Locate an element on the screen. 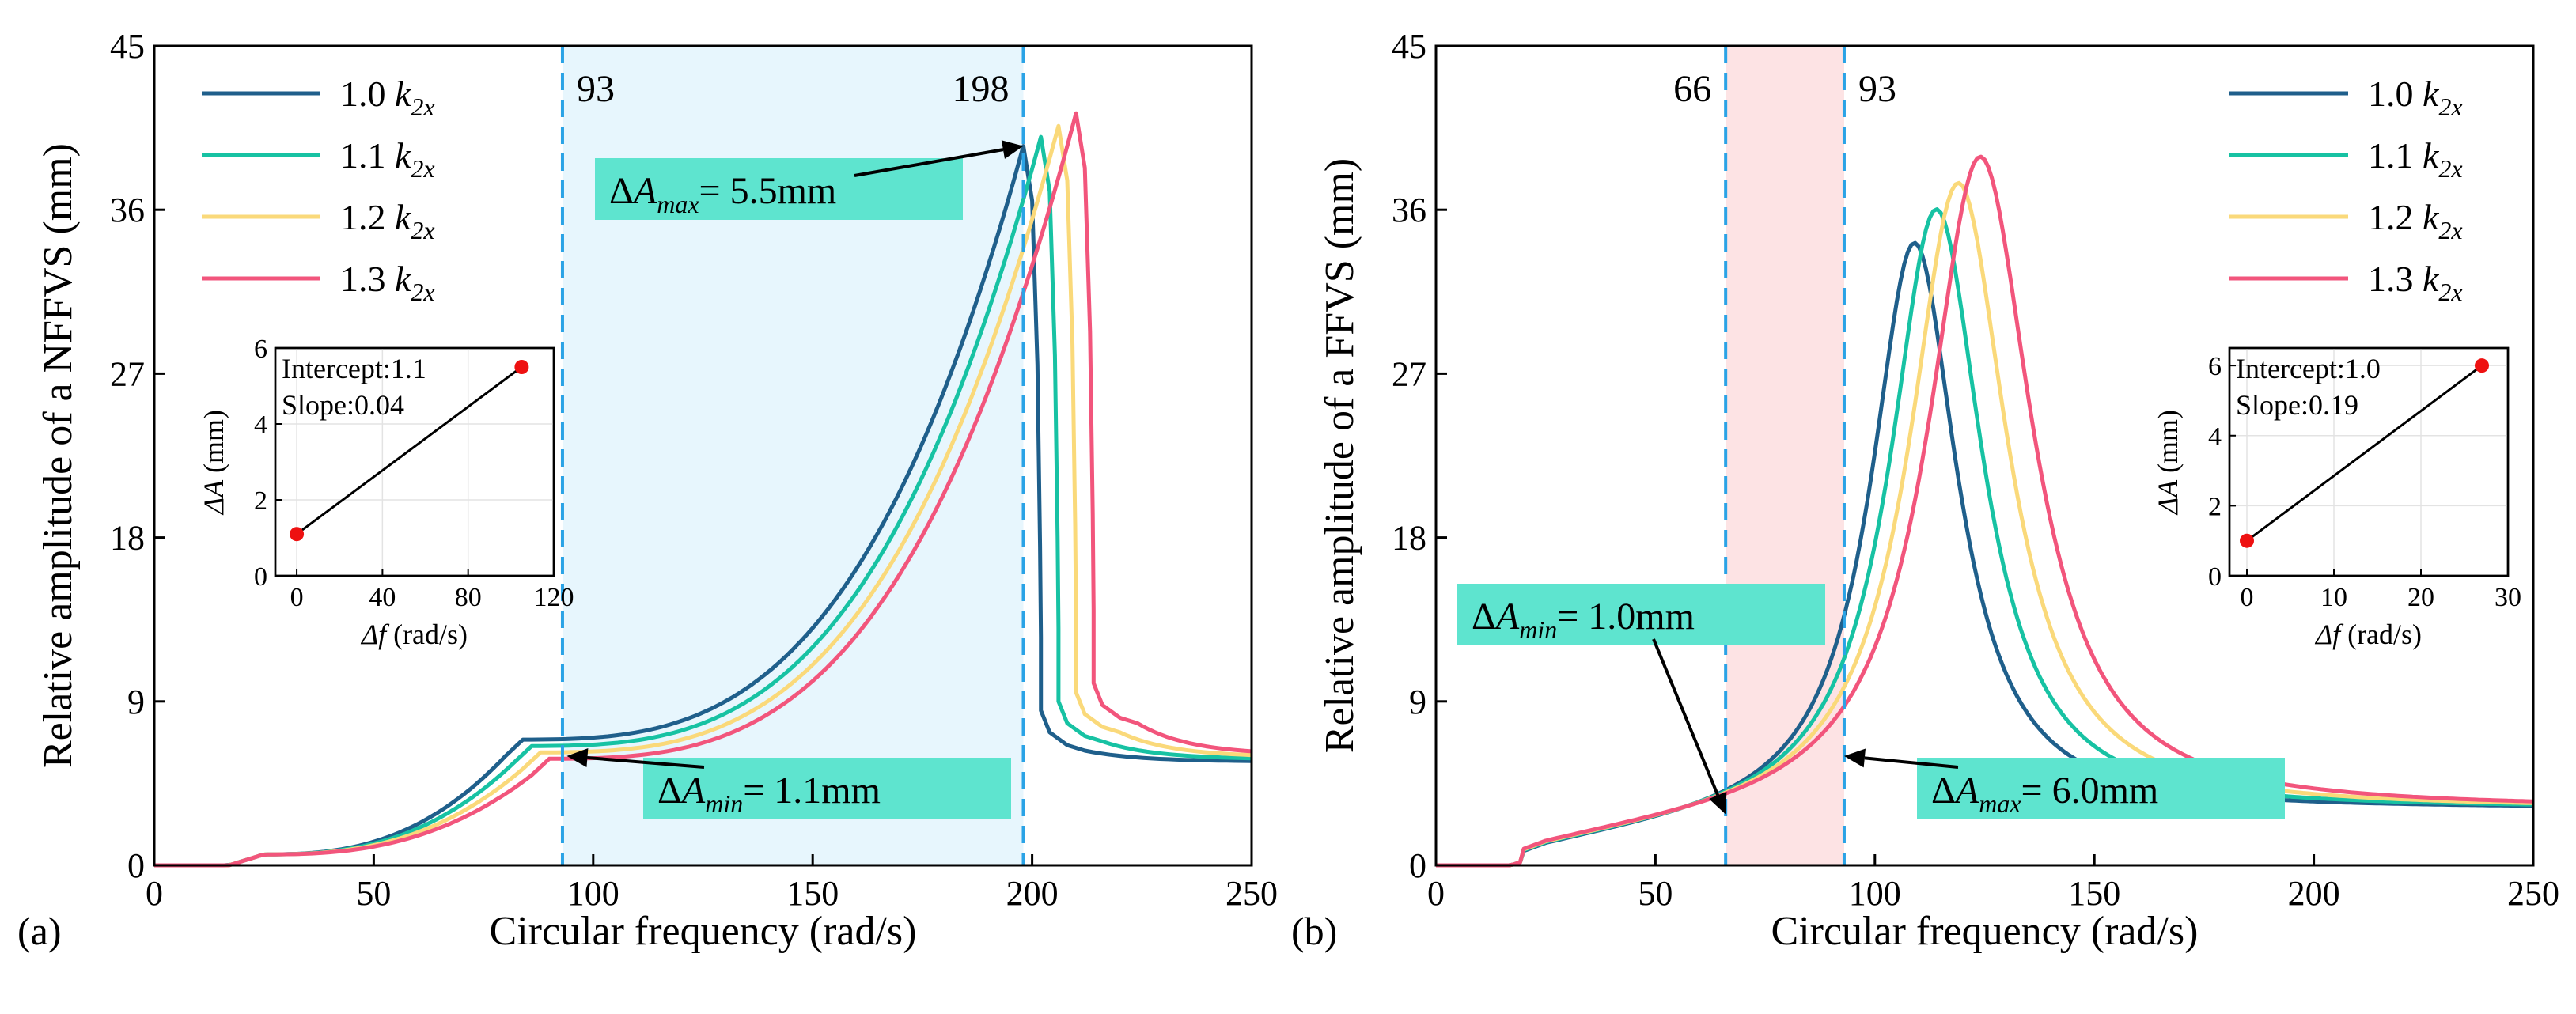  inset-x-tick-label: 120 is located at coordinates (554, 597).